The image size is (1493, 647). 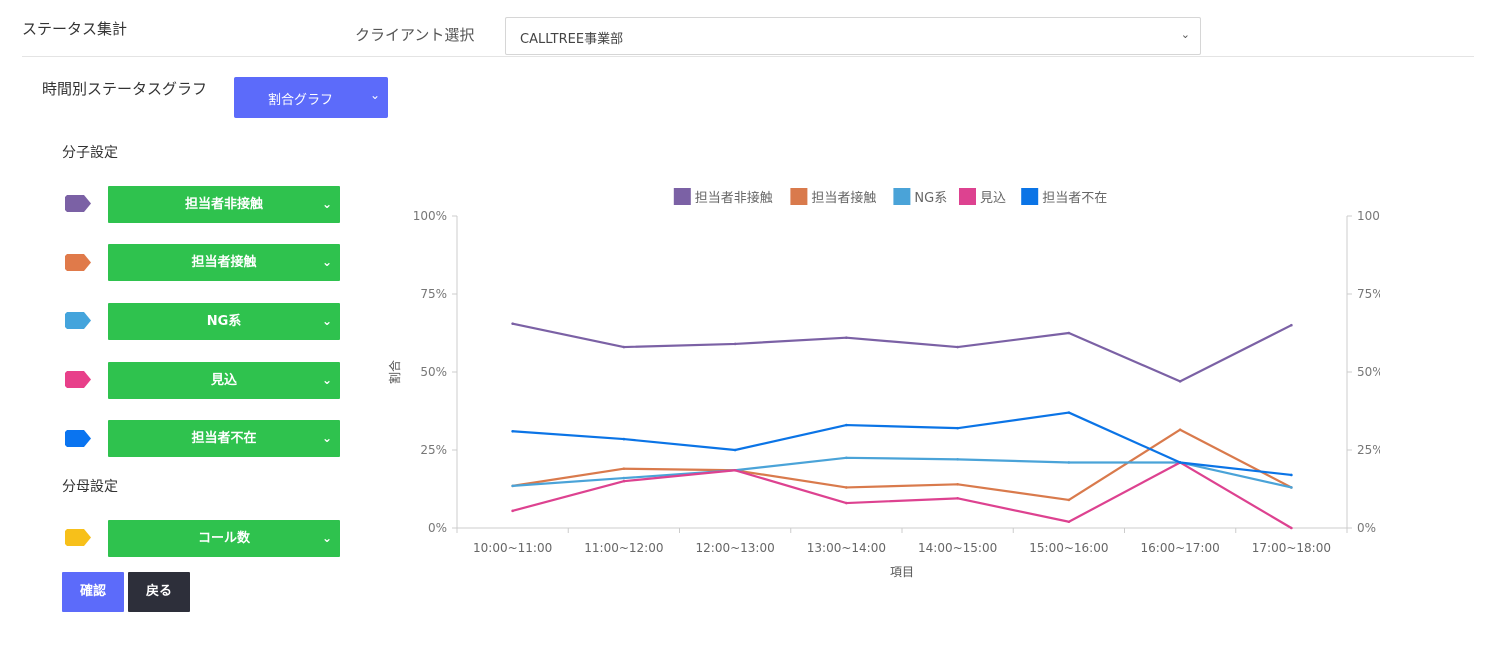 I want to click on y-tick-label-left: 50%, so click(x=433, y=372).